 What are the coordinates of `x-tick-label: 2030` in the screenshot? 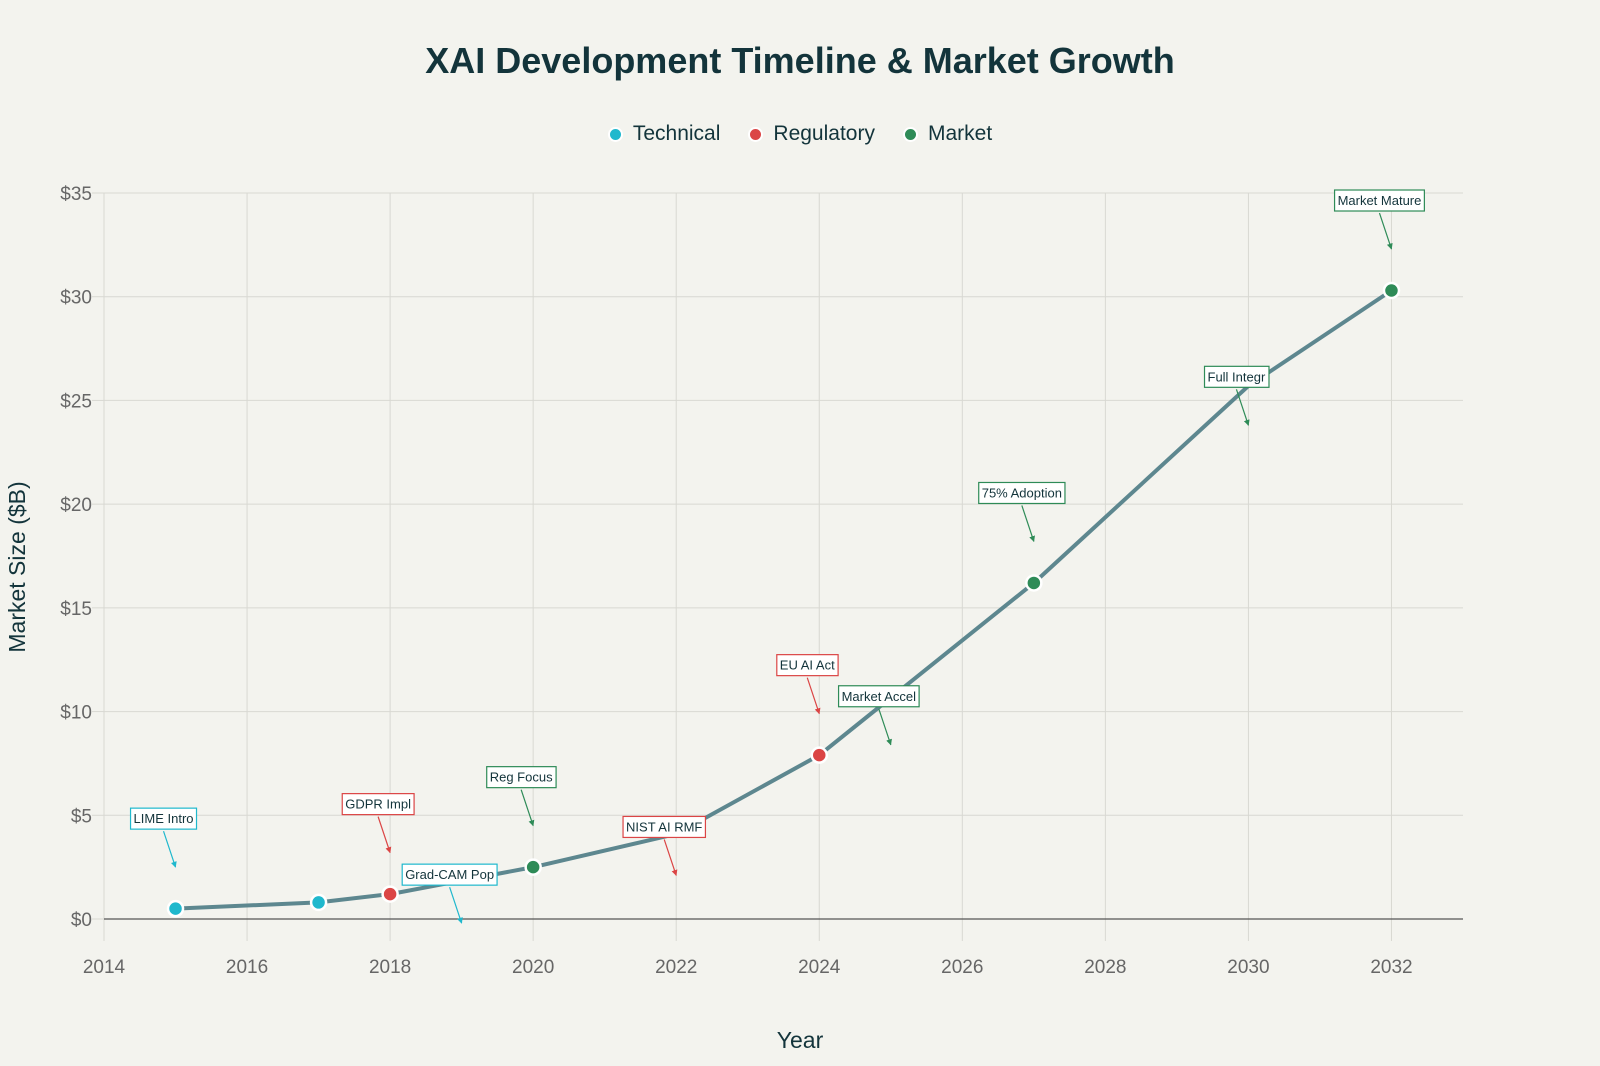 It's located at (1248, 967).